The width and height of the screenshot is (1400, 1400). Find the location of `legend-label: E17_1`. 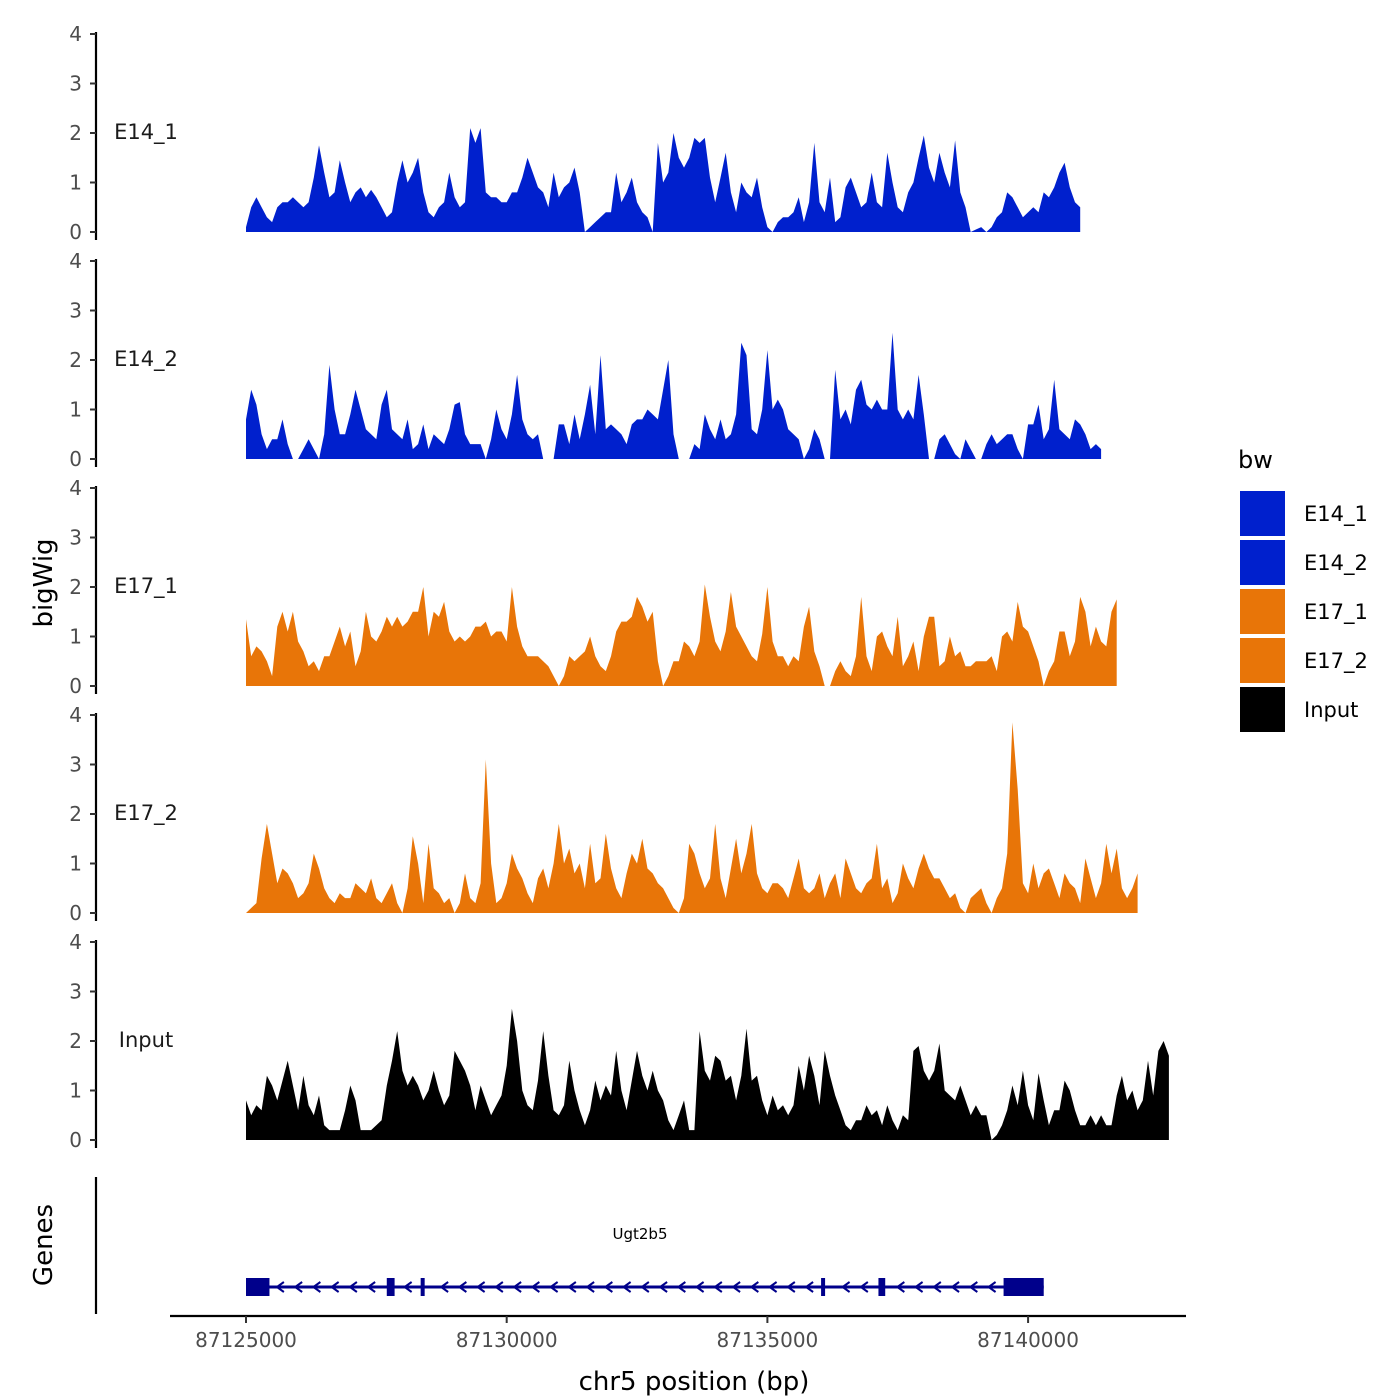

legend-label: E17_1 is located at coordinates (1336, 612).